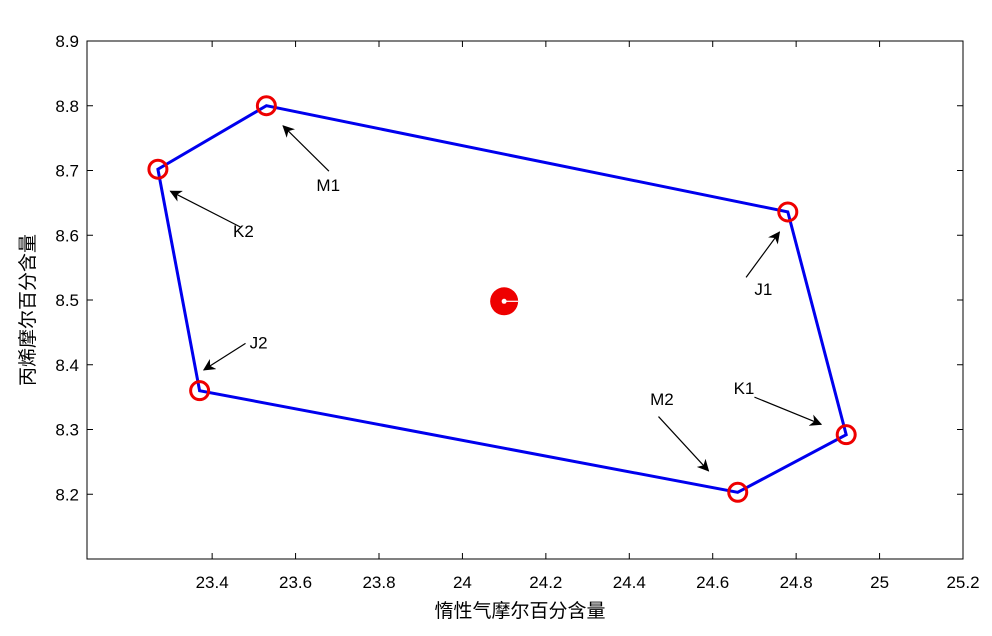 This screenshot has width=992, height=636. What do you see at coordinates (328, 185) in the screenshot?
I see `annotation-label-m1: M1` at bounding box center [328, 185].